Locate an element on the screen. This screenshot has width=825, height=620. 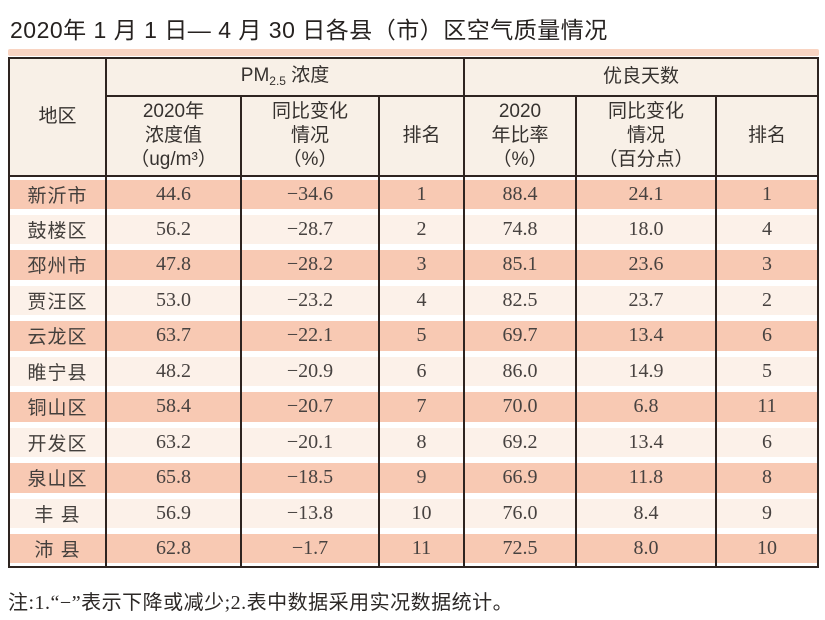
good-change-cell: 8.4 is located at coordinates (646, 513).